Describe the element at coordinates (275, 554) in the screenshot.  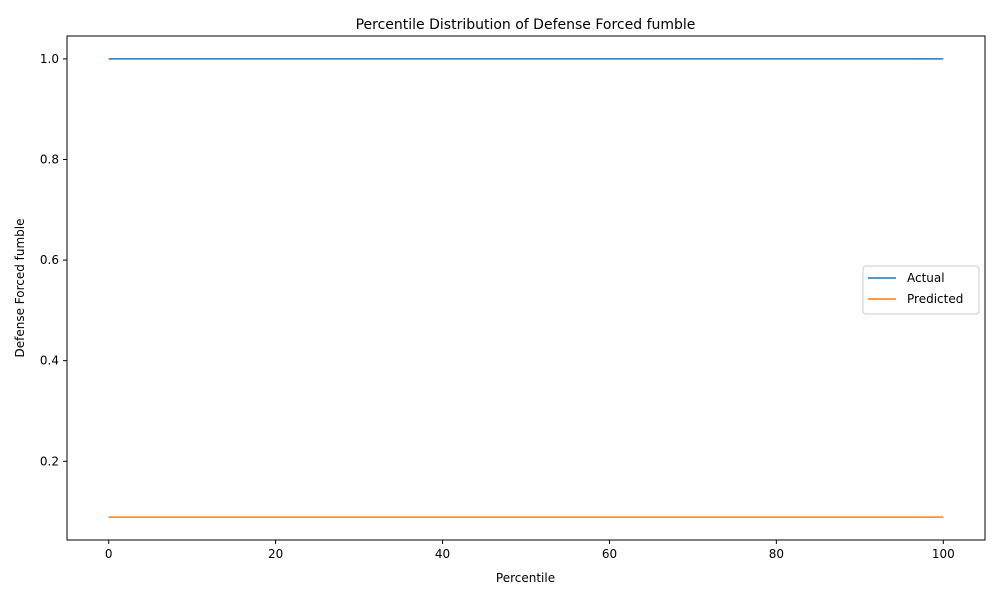
I see `x-tick-label: 20` at that location.